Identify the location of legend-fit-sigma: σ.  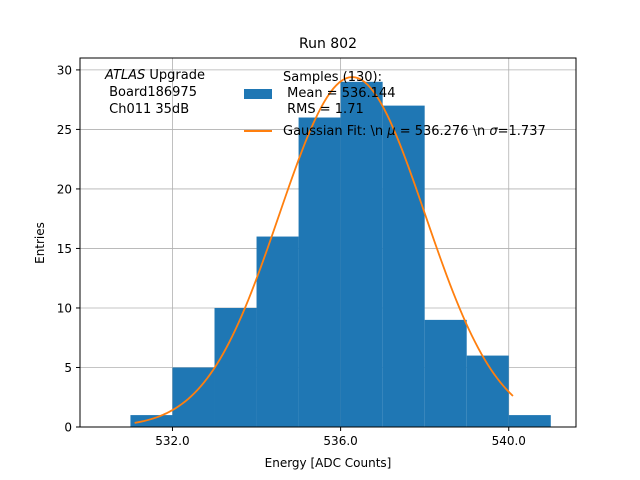
(493, 131).